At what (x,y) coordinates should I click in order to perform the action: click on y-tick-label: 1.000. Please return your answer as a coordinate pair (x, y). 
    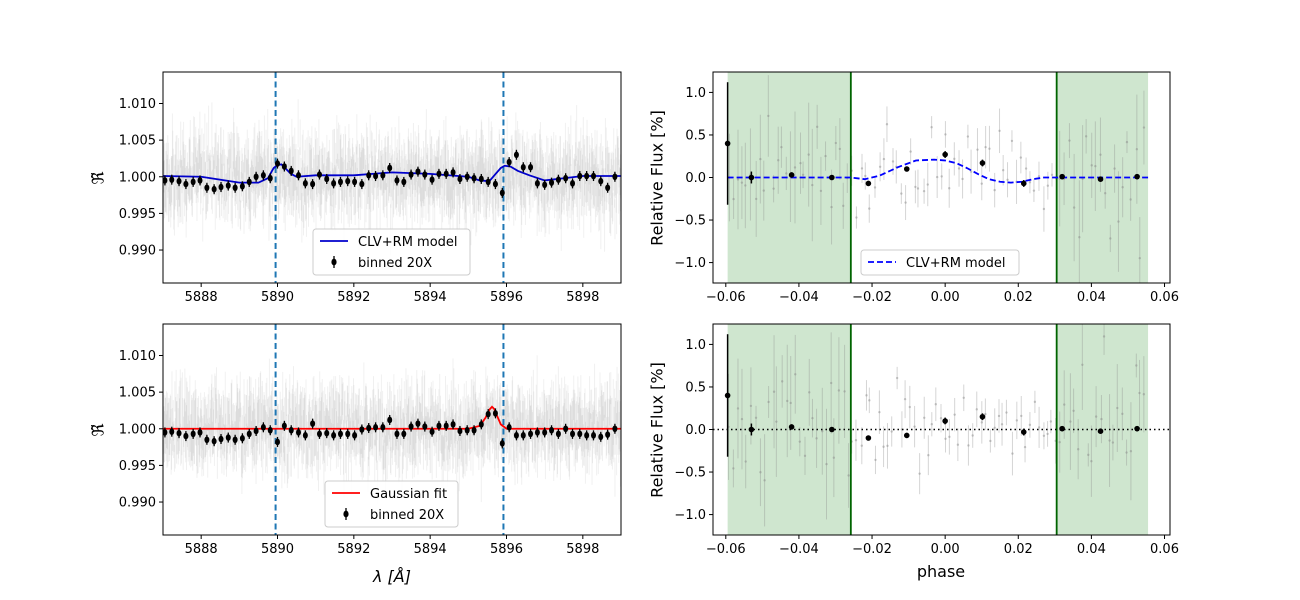
    Looking at the image, I should click on (137, 429).